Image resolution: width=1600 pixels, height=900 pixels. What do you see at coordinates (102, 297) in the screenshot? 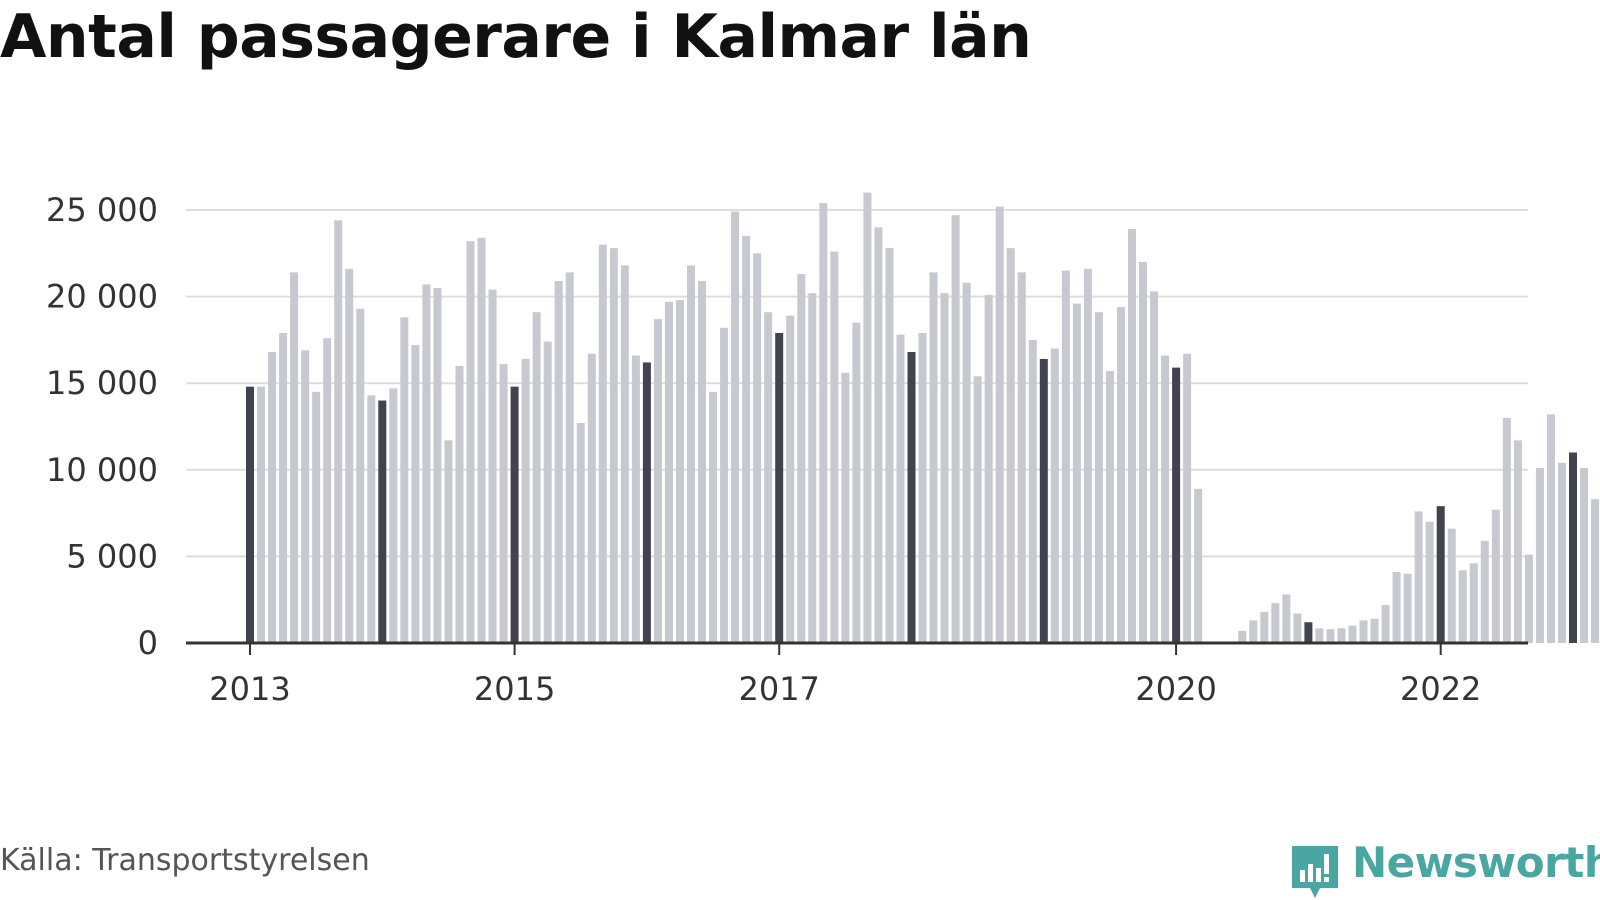
I see `y-tick-label: 20 000` at bounding box center [102, 297].